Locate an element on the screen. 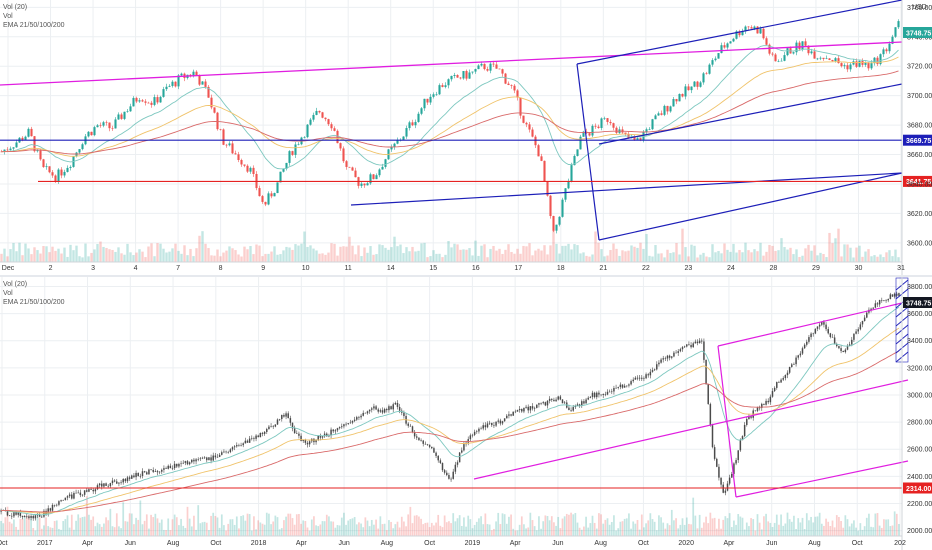  top-magenta-trendline is located at coordinates (451, 63).